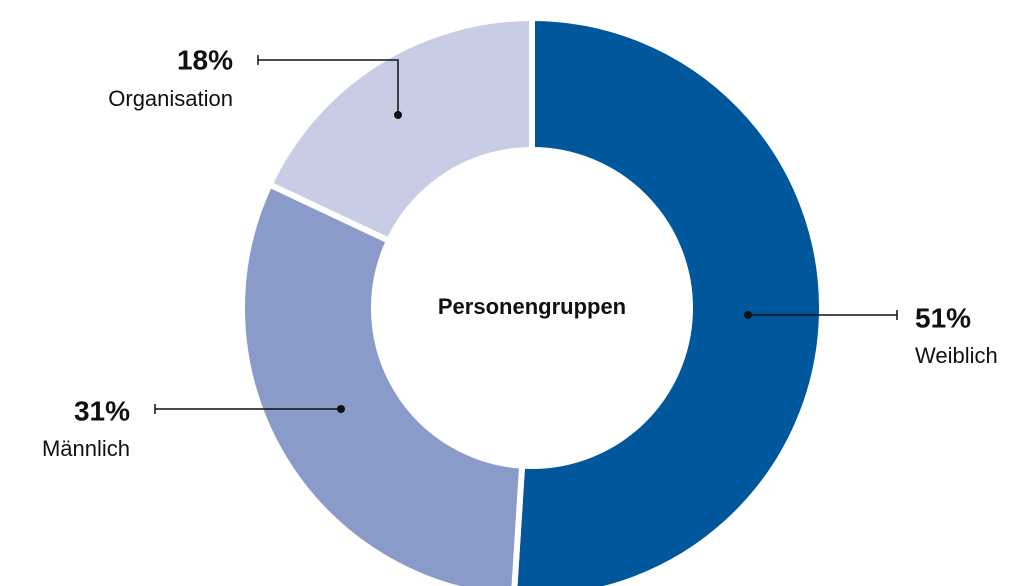  Describe the element at coordinates (86, 448) in the screenshot. I see `category-label: Männlich` at that location.